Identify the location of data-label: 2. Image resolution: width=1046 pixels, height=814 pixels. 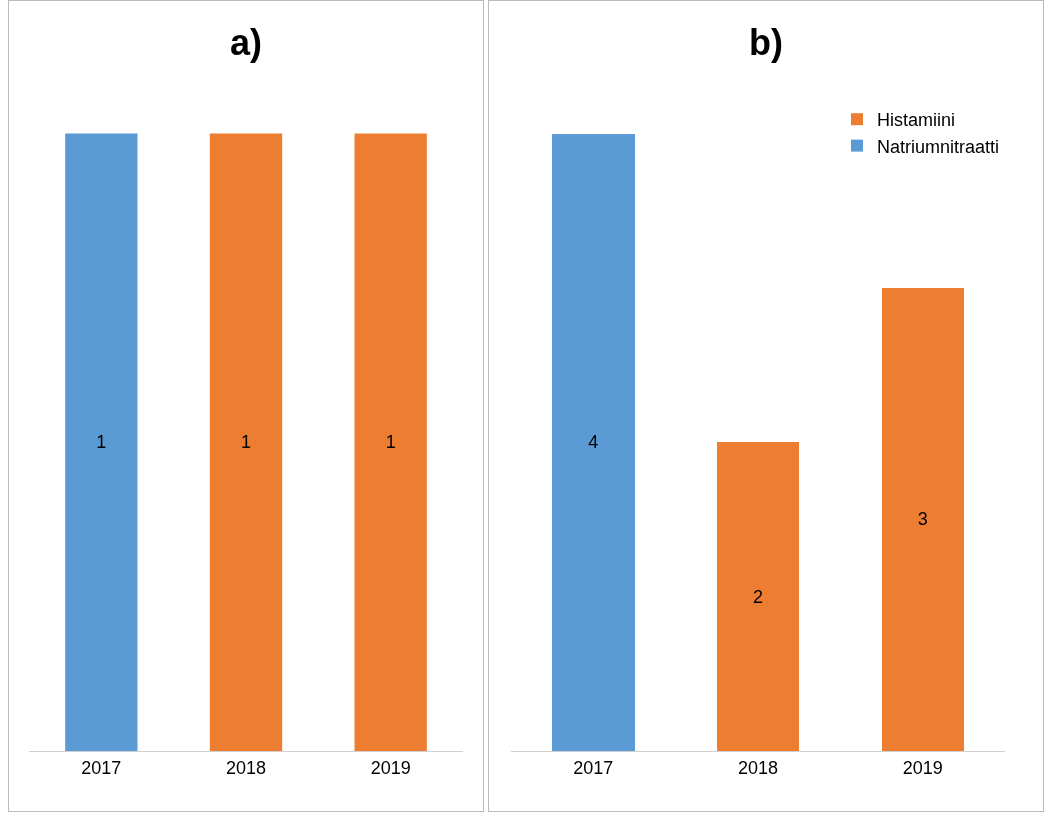
(758, 596).